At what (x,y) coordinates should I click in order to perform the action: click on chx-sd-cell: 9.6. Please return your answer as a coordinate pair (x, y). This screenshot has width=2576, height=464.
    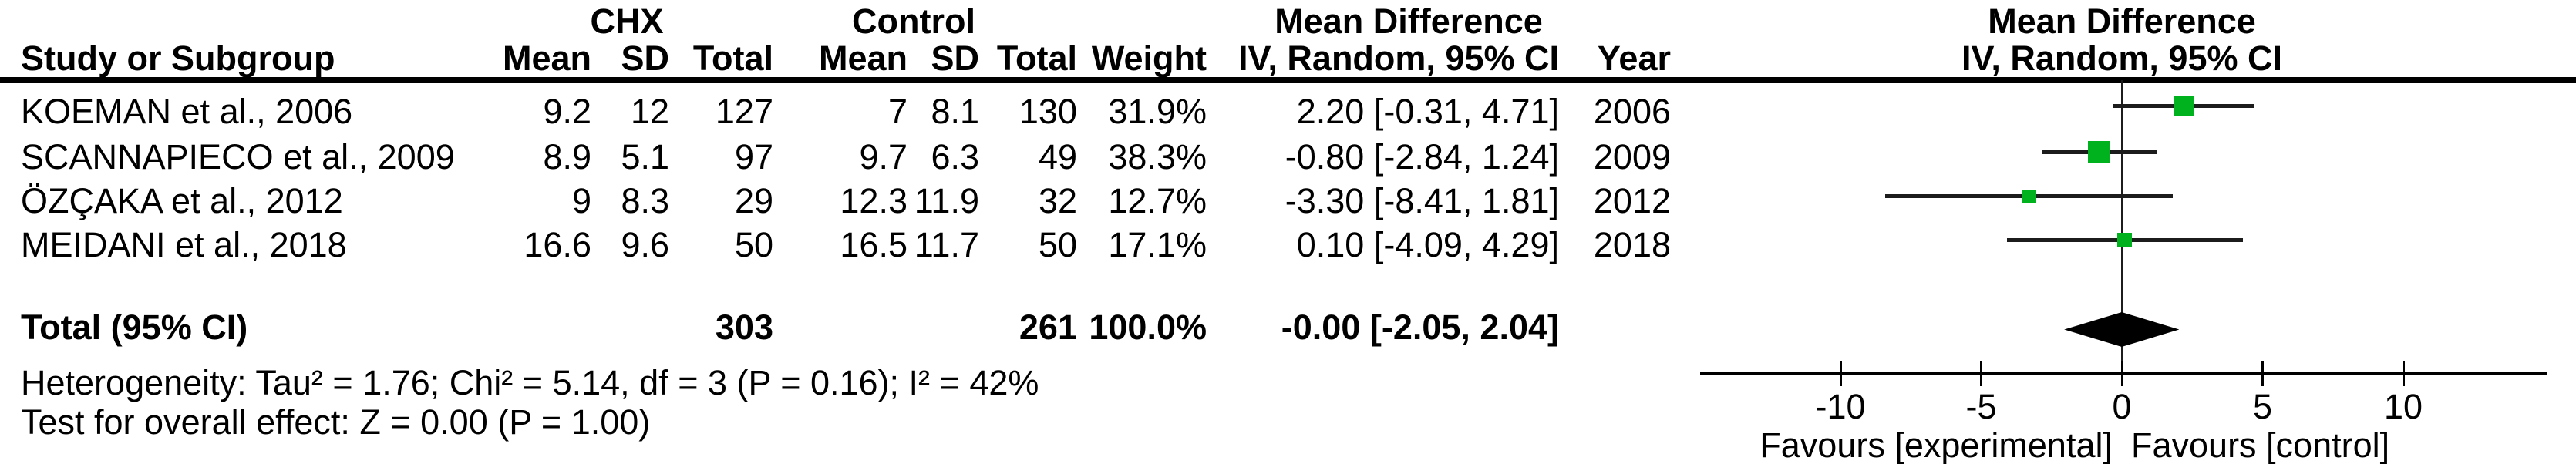
    Looking at the image, I should click on (645, 244).